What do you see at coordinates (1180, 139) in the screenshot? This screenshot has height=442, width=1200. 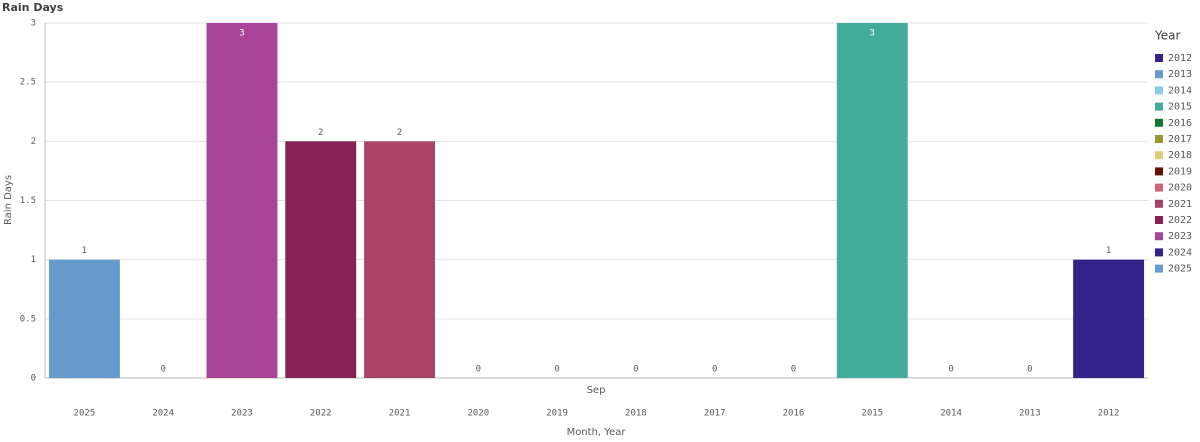 I see `legend-label: 2017` at bounding box center [1180, 139].